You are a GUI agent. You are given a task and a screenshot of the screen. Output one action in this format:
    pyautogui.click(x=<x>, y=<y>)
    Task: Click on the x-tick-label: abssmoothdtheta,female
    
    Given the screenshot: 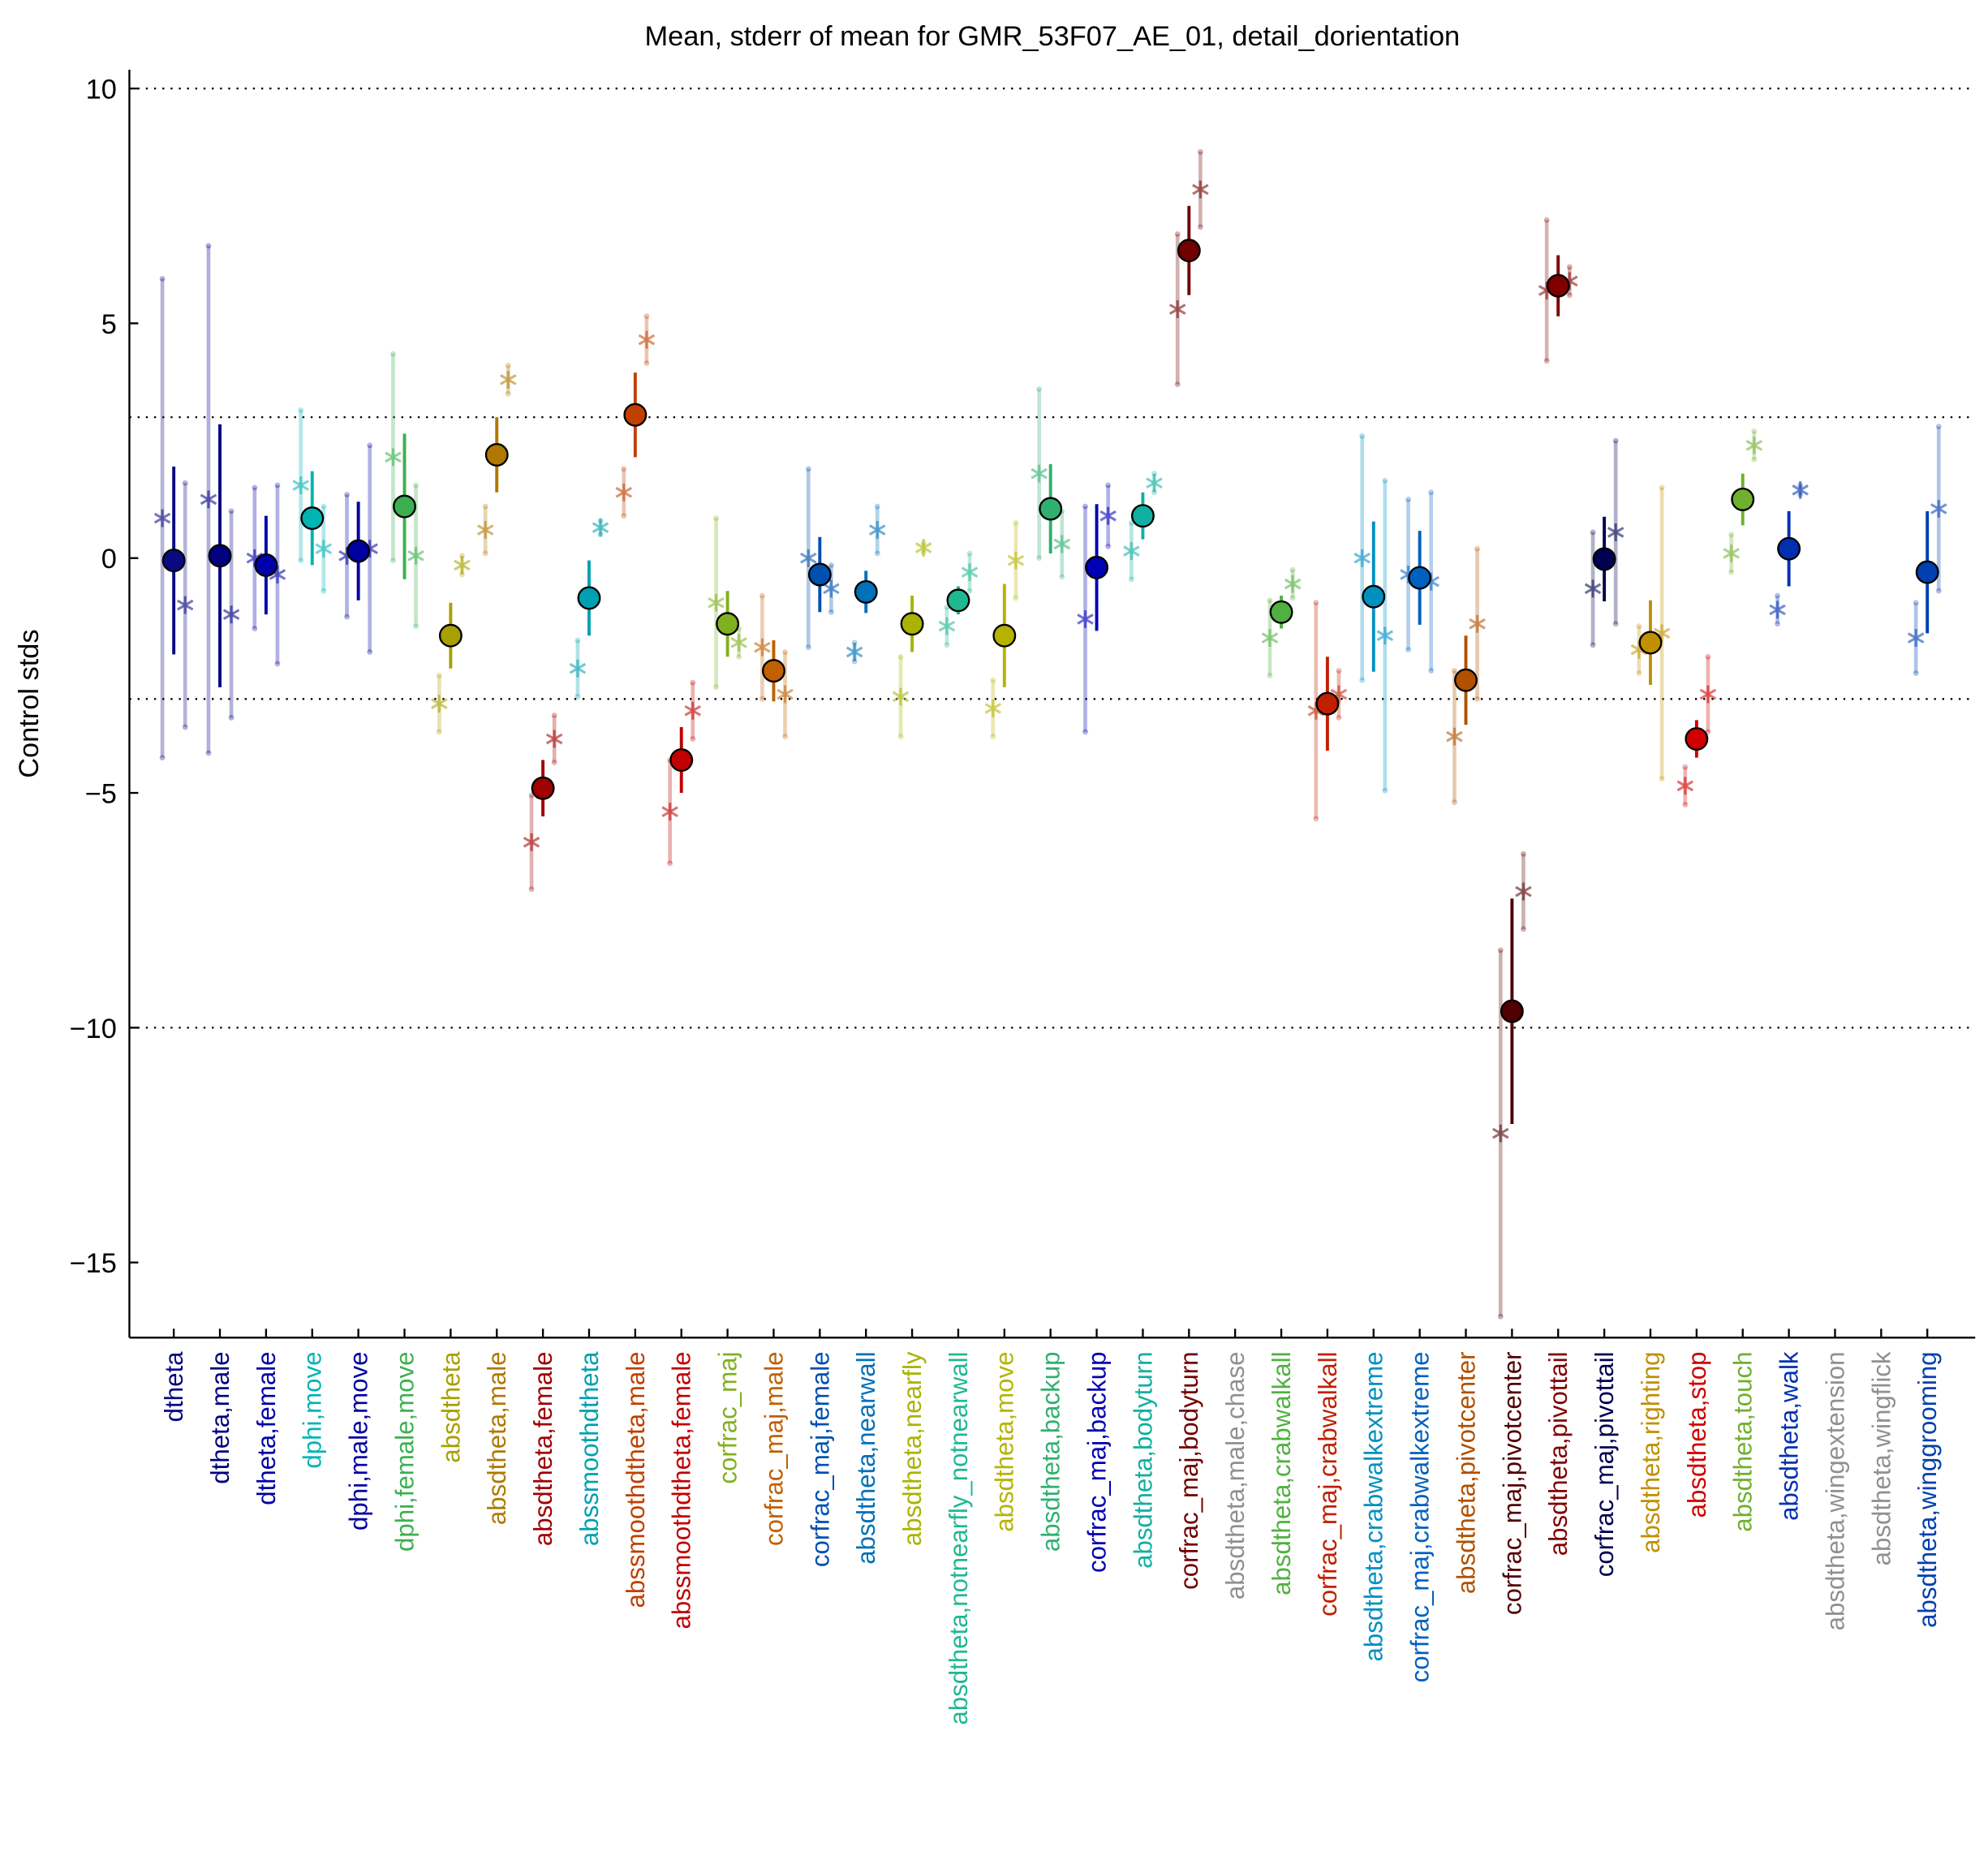 What is the action you would take?
    pyautogui.click(x=682, y=1490)
    